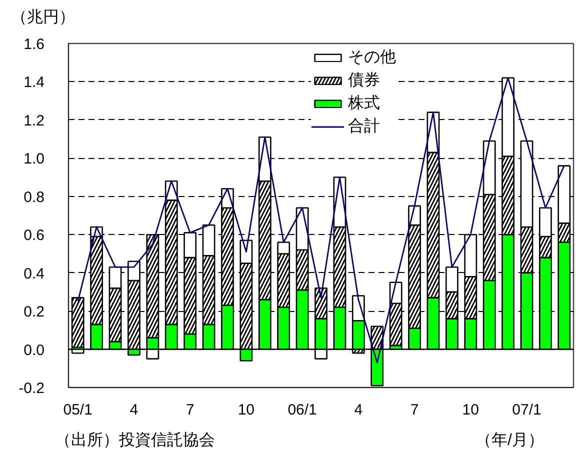 Image resolution: width=576 pixels, height=455 pixels. I want to click on x-axis-title: （年/月）, so click(510, 441).